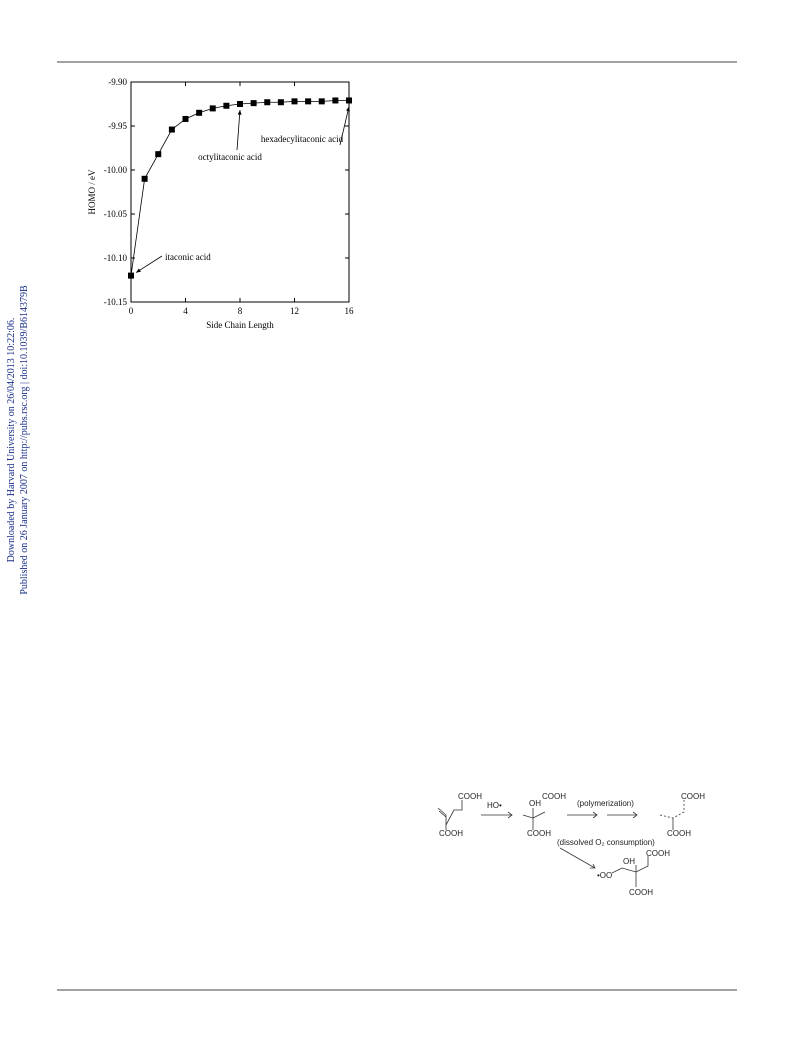  I want to click on y-tick-label: -10.10, so click(116, 258).